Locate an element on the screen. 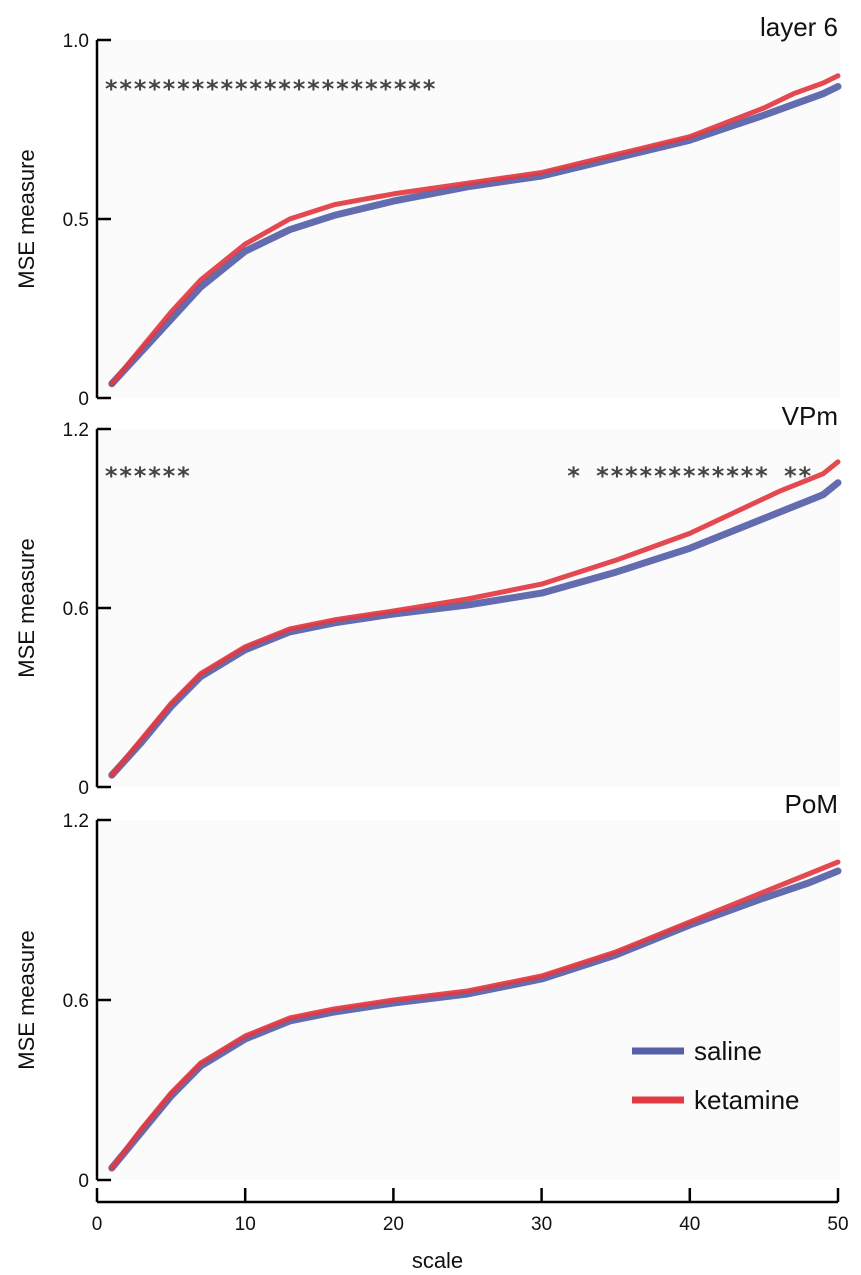 The image size is (861, 1275). y-tick-label: 1.0 is located at coordinates (76, 41).